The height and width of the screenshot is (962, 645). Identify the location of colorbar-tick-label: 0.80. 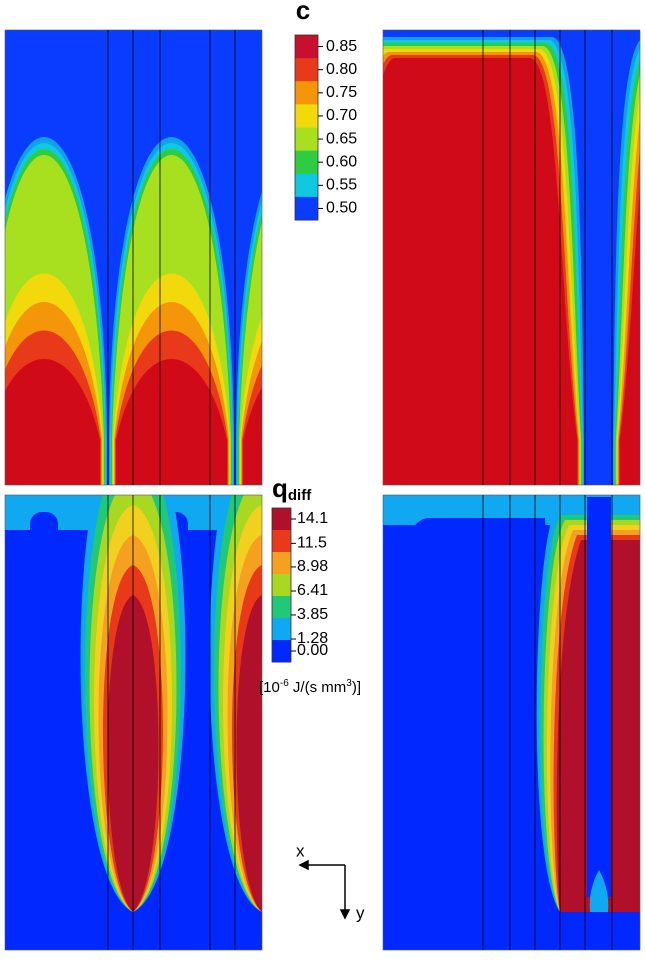
(341, 69).